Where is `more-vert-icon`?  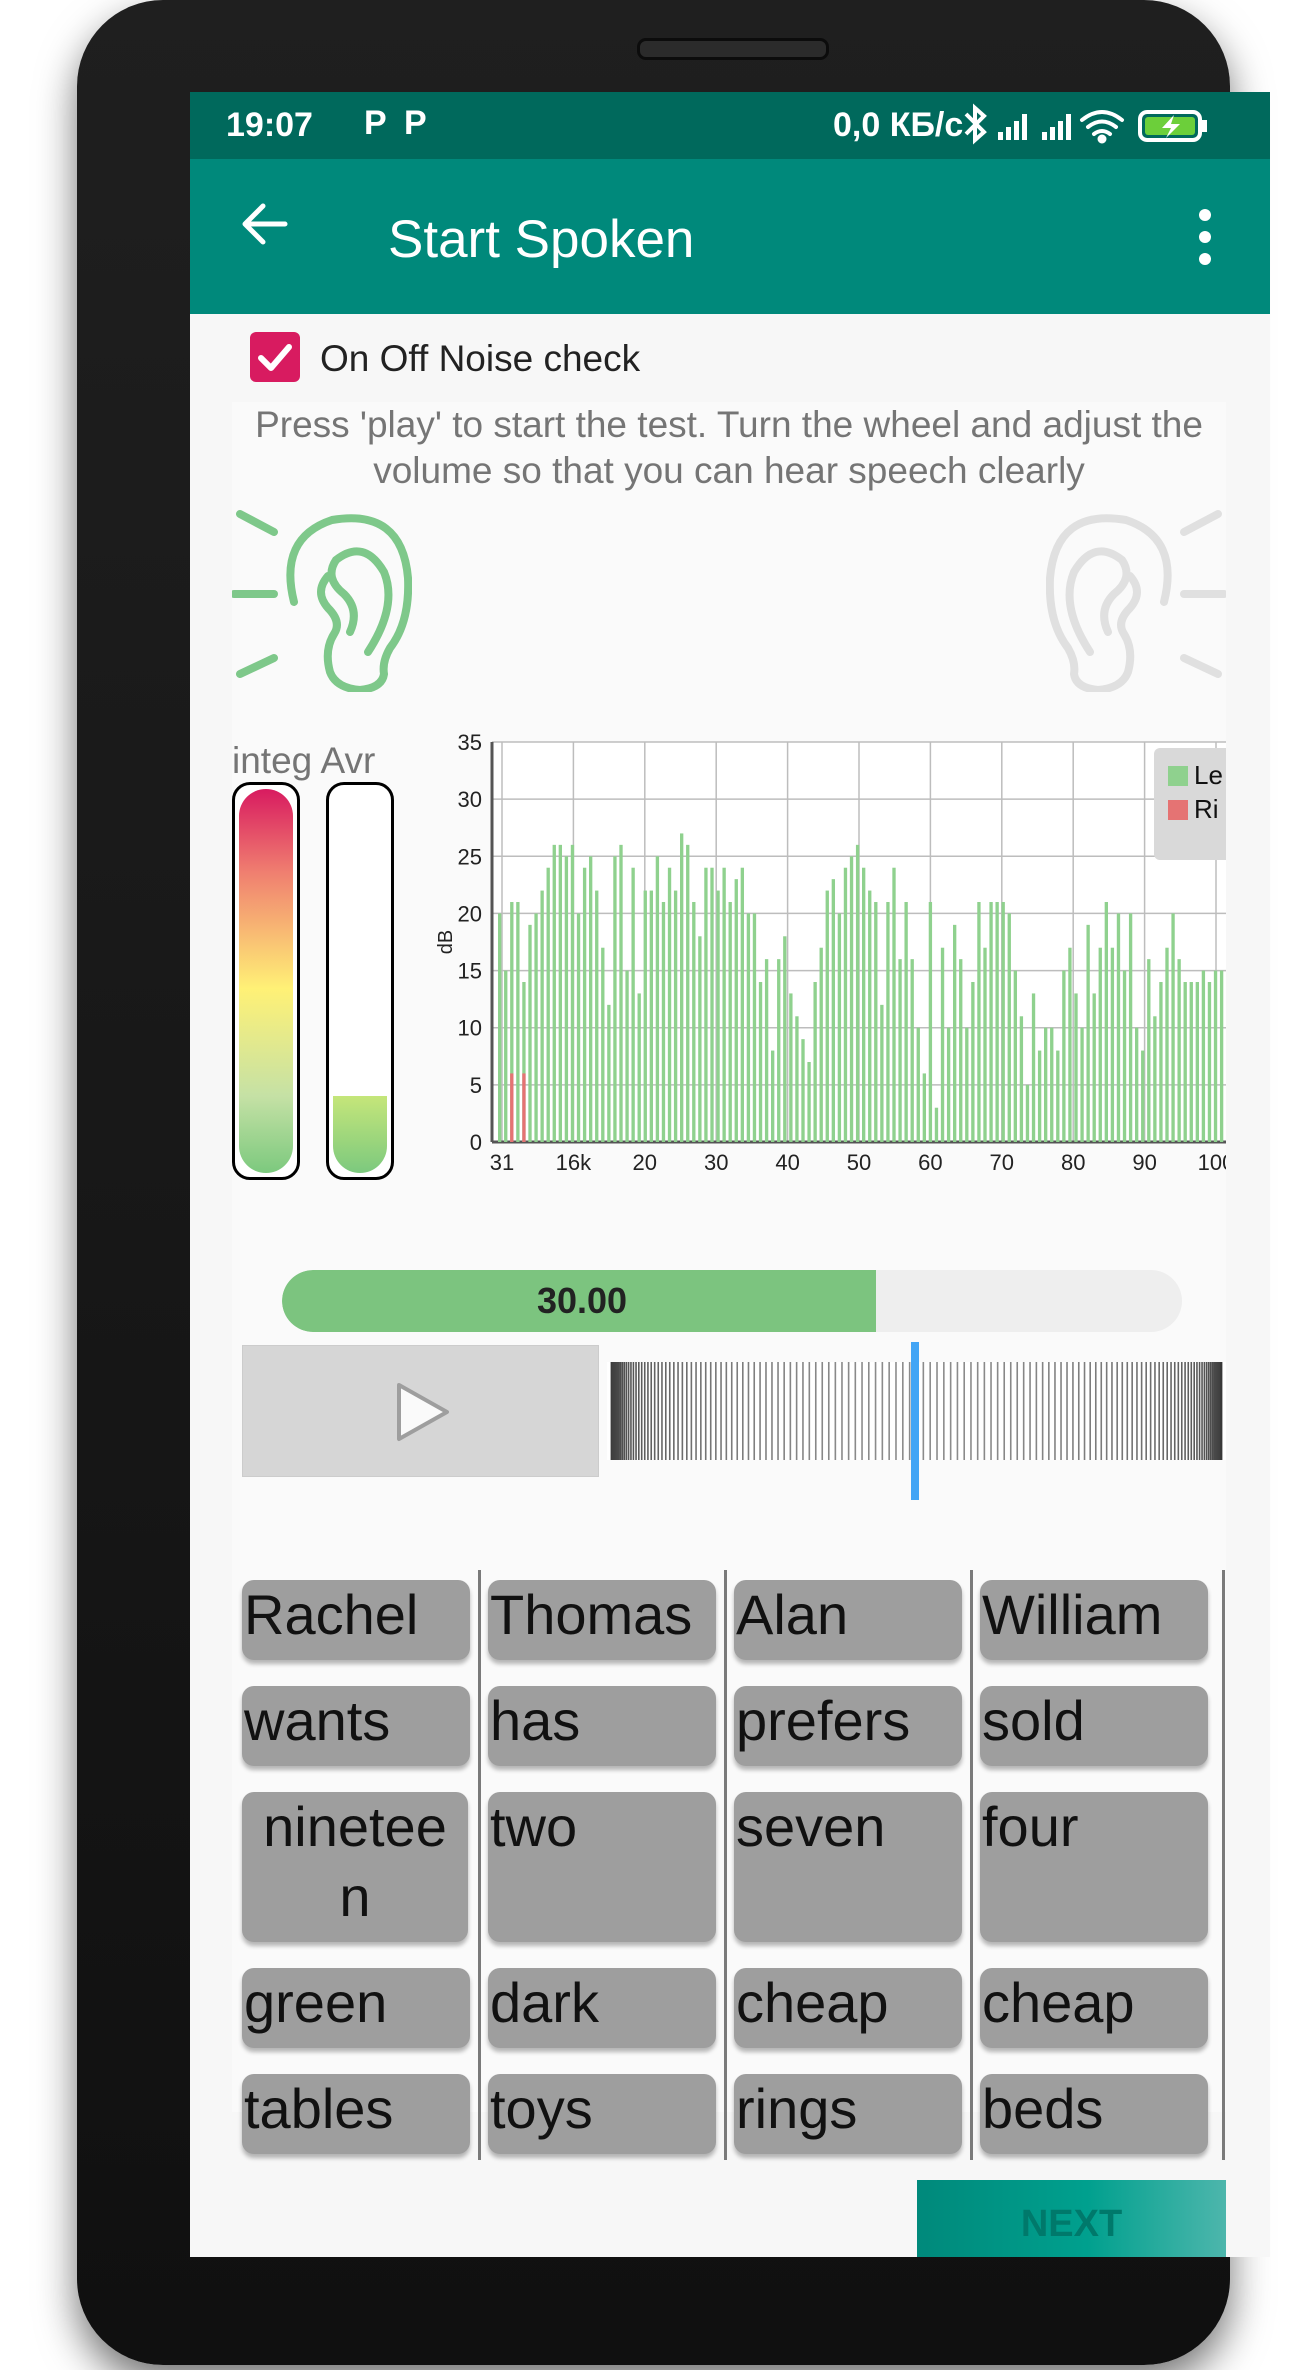
more-vert-icon is located at coordinates (1205, 237).